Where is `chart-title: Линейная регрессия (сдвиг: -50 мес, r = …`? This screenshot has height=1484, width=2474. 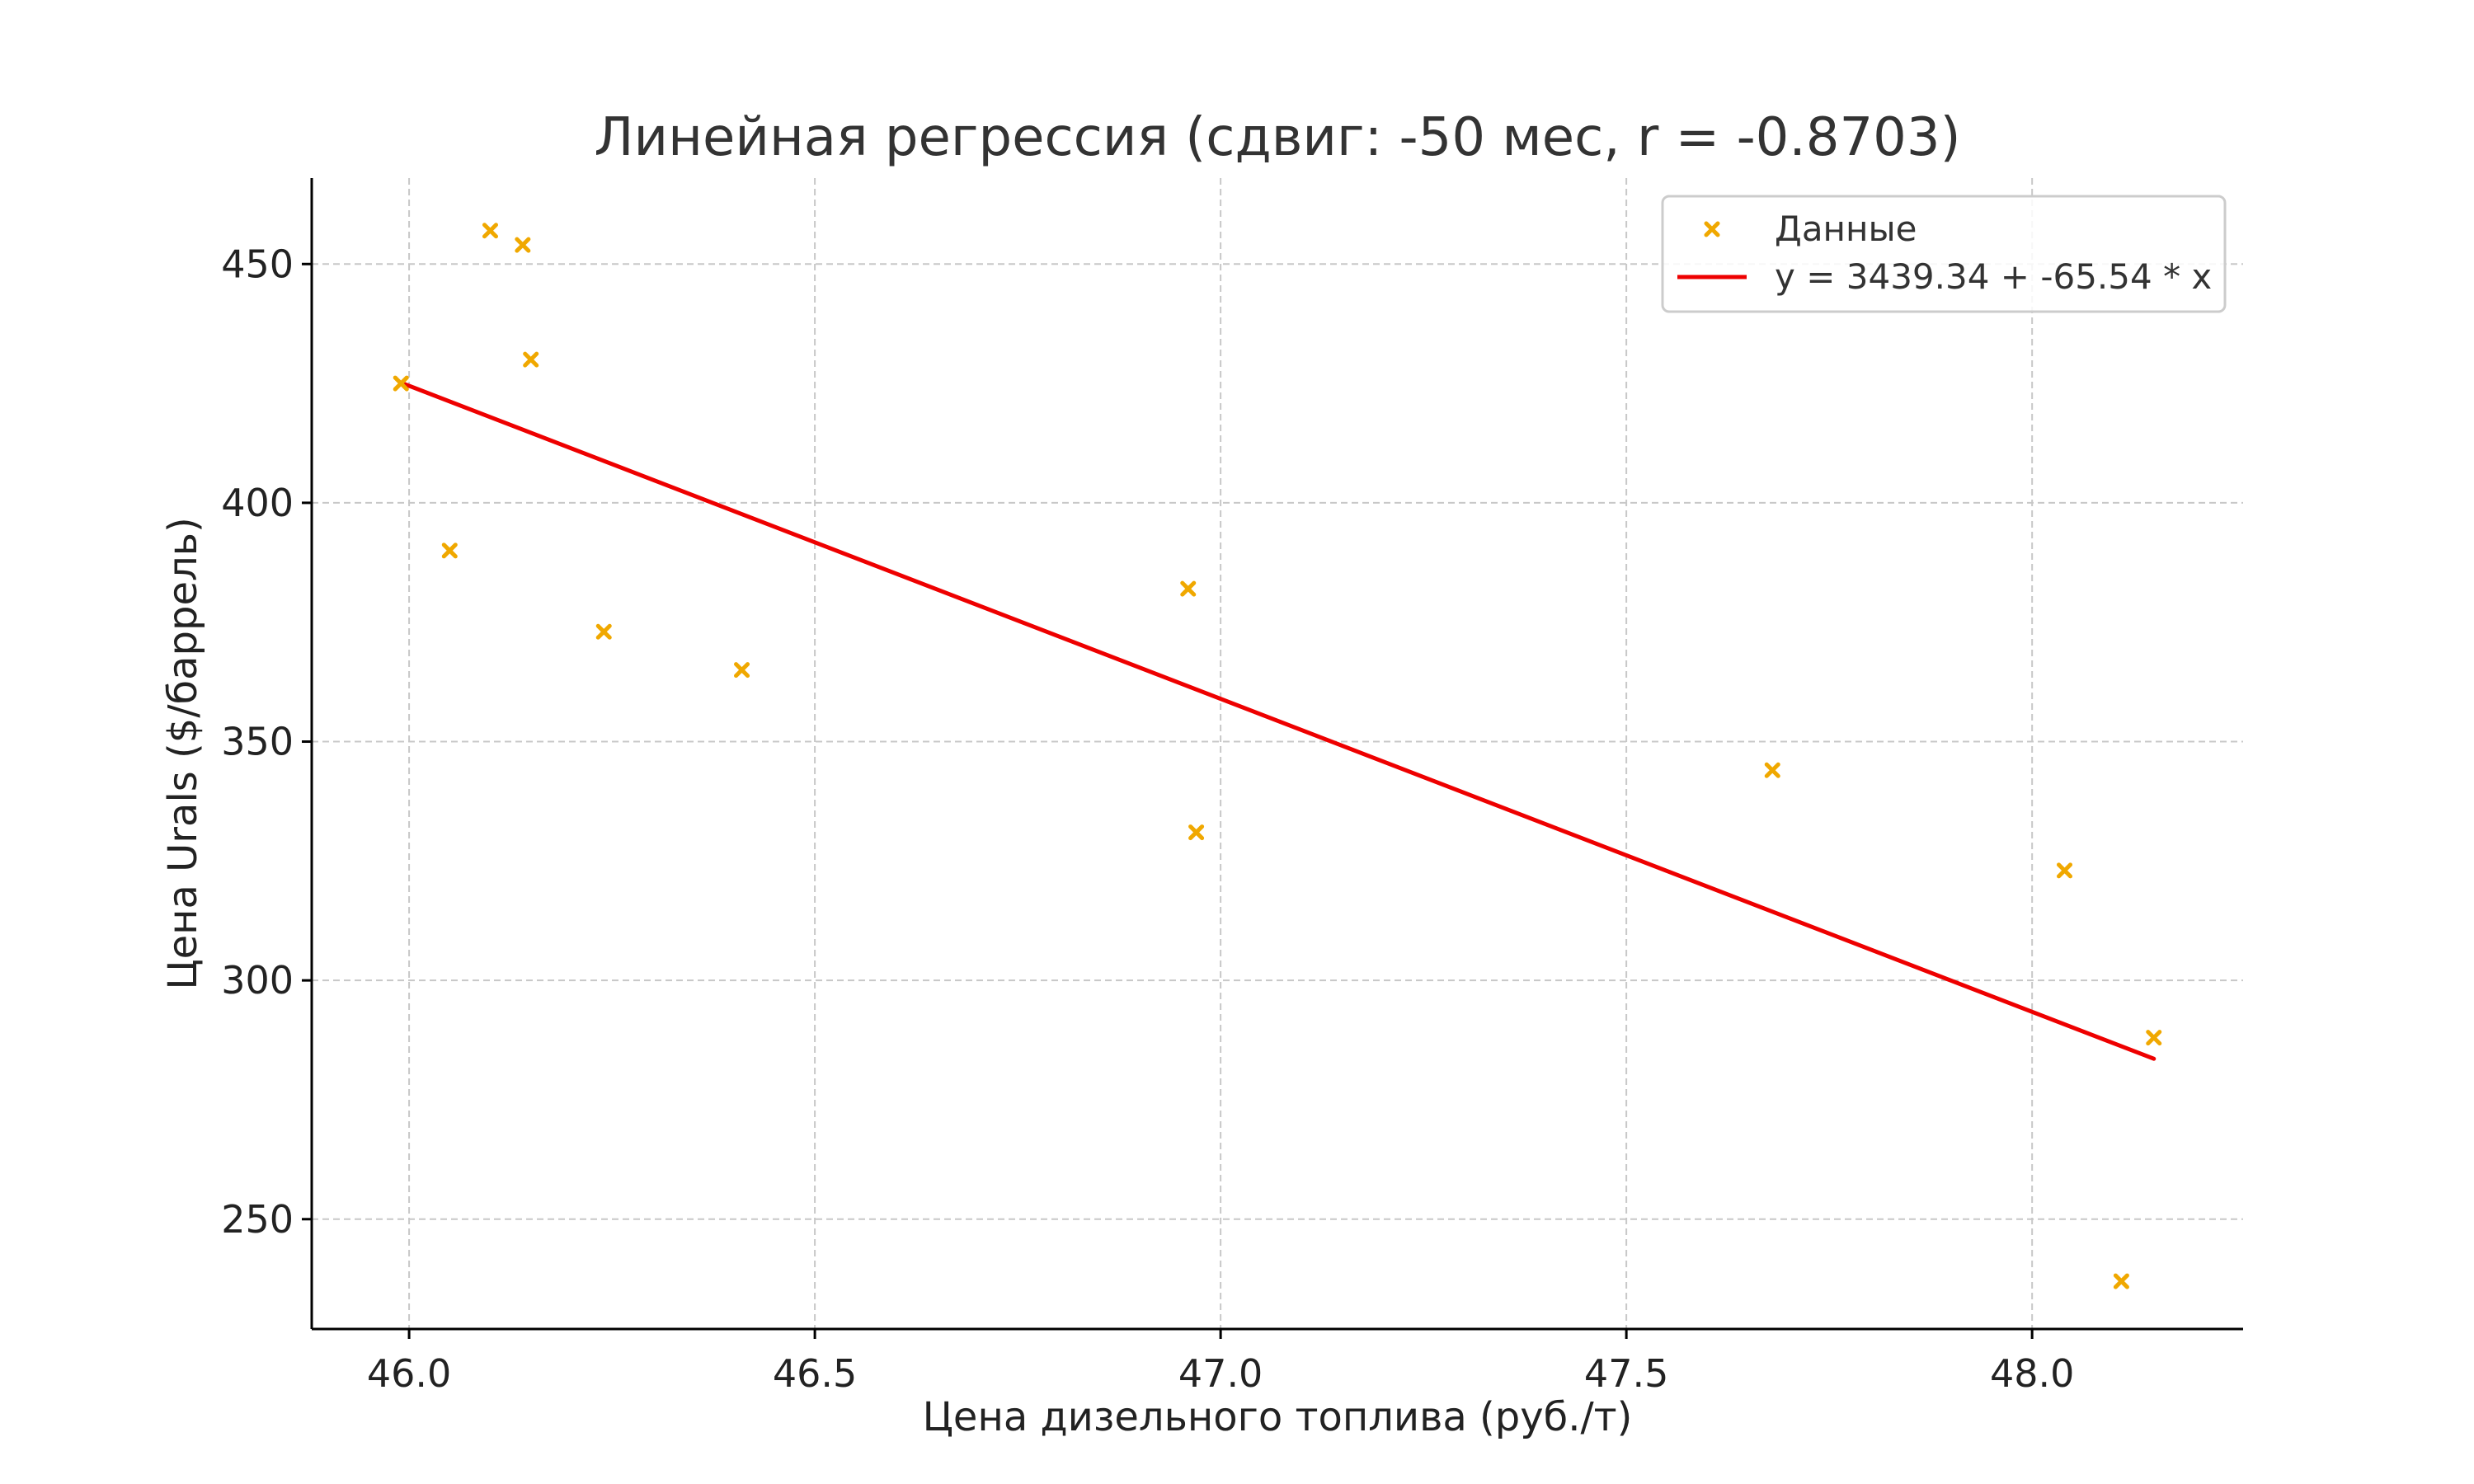
chart-title: Линейная регрессия (сдвиг: -50 мес, r = … is located at coordinates (1277, 137).